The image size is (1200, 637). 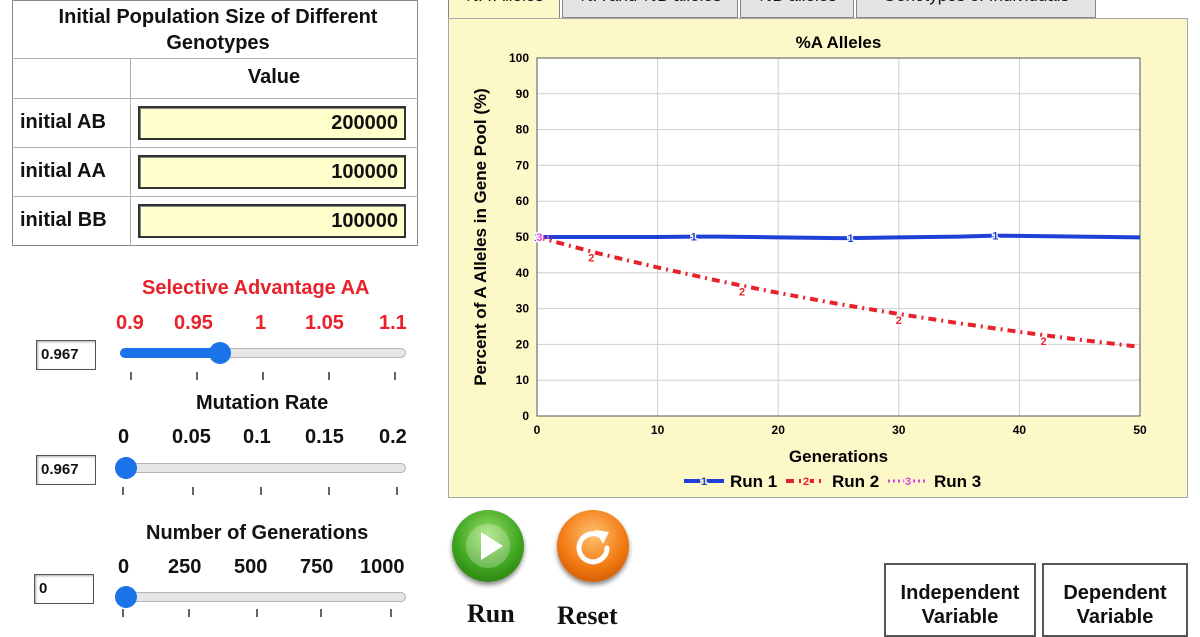 What do you see at coordinates (537, 430) in the screenshot?
I see `x-tick-label: 0` at bounding box center [537, 430].